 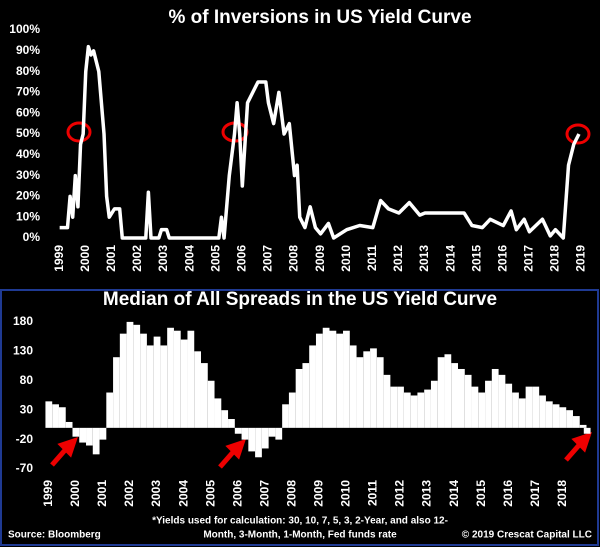 I want to click on source: Source: Bloomberg, so click(x=54, y=535).